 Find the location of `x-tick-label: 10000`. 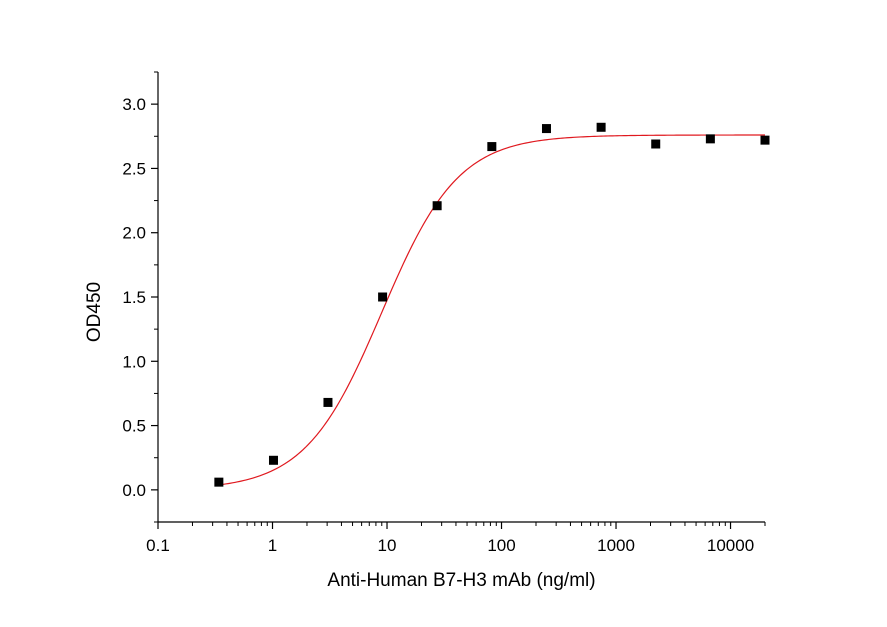

x-tick-label: 10000 is located at coordinates (730, 545).